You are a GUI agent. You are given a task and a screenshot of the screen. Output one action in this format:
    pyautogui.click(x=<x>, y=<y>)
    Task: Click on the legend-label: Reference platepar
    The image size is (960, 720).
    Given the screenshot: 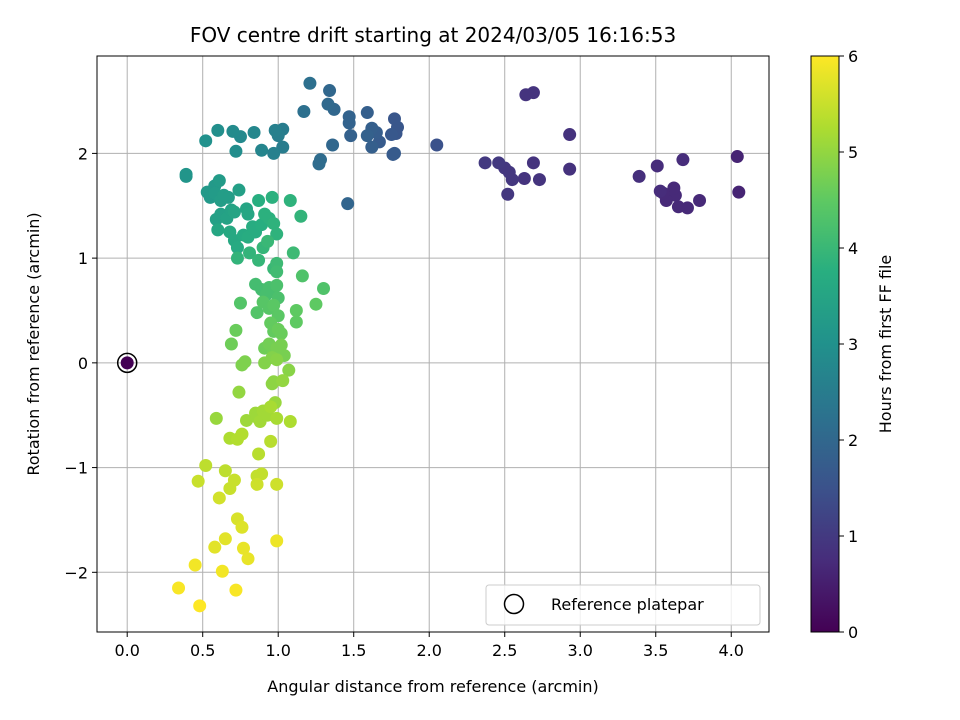 What is the action you would take?
    pyautogui.click(x=627, y=604)
    